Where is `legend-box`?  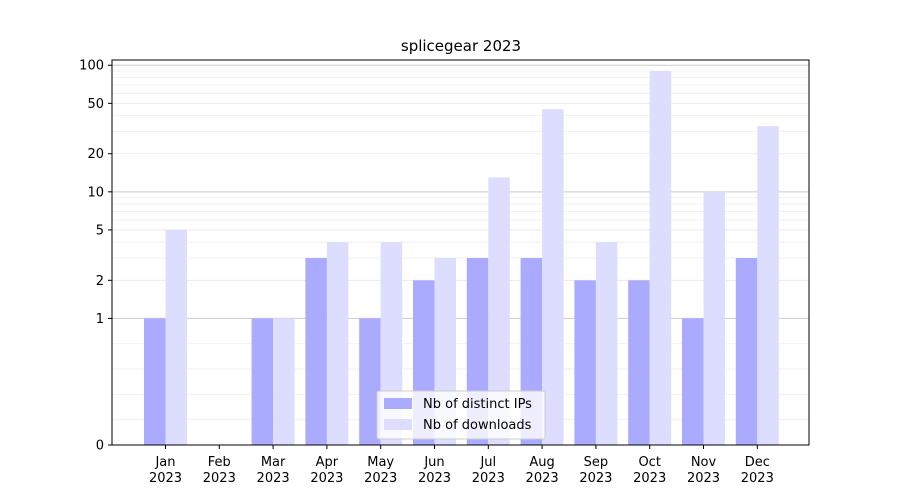 legend-box is located at coordinates (461, 415).